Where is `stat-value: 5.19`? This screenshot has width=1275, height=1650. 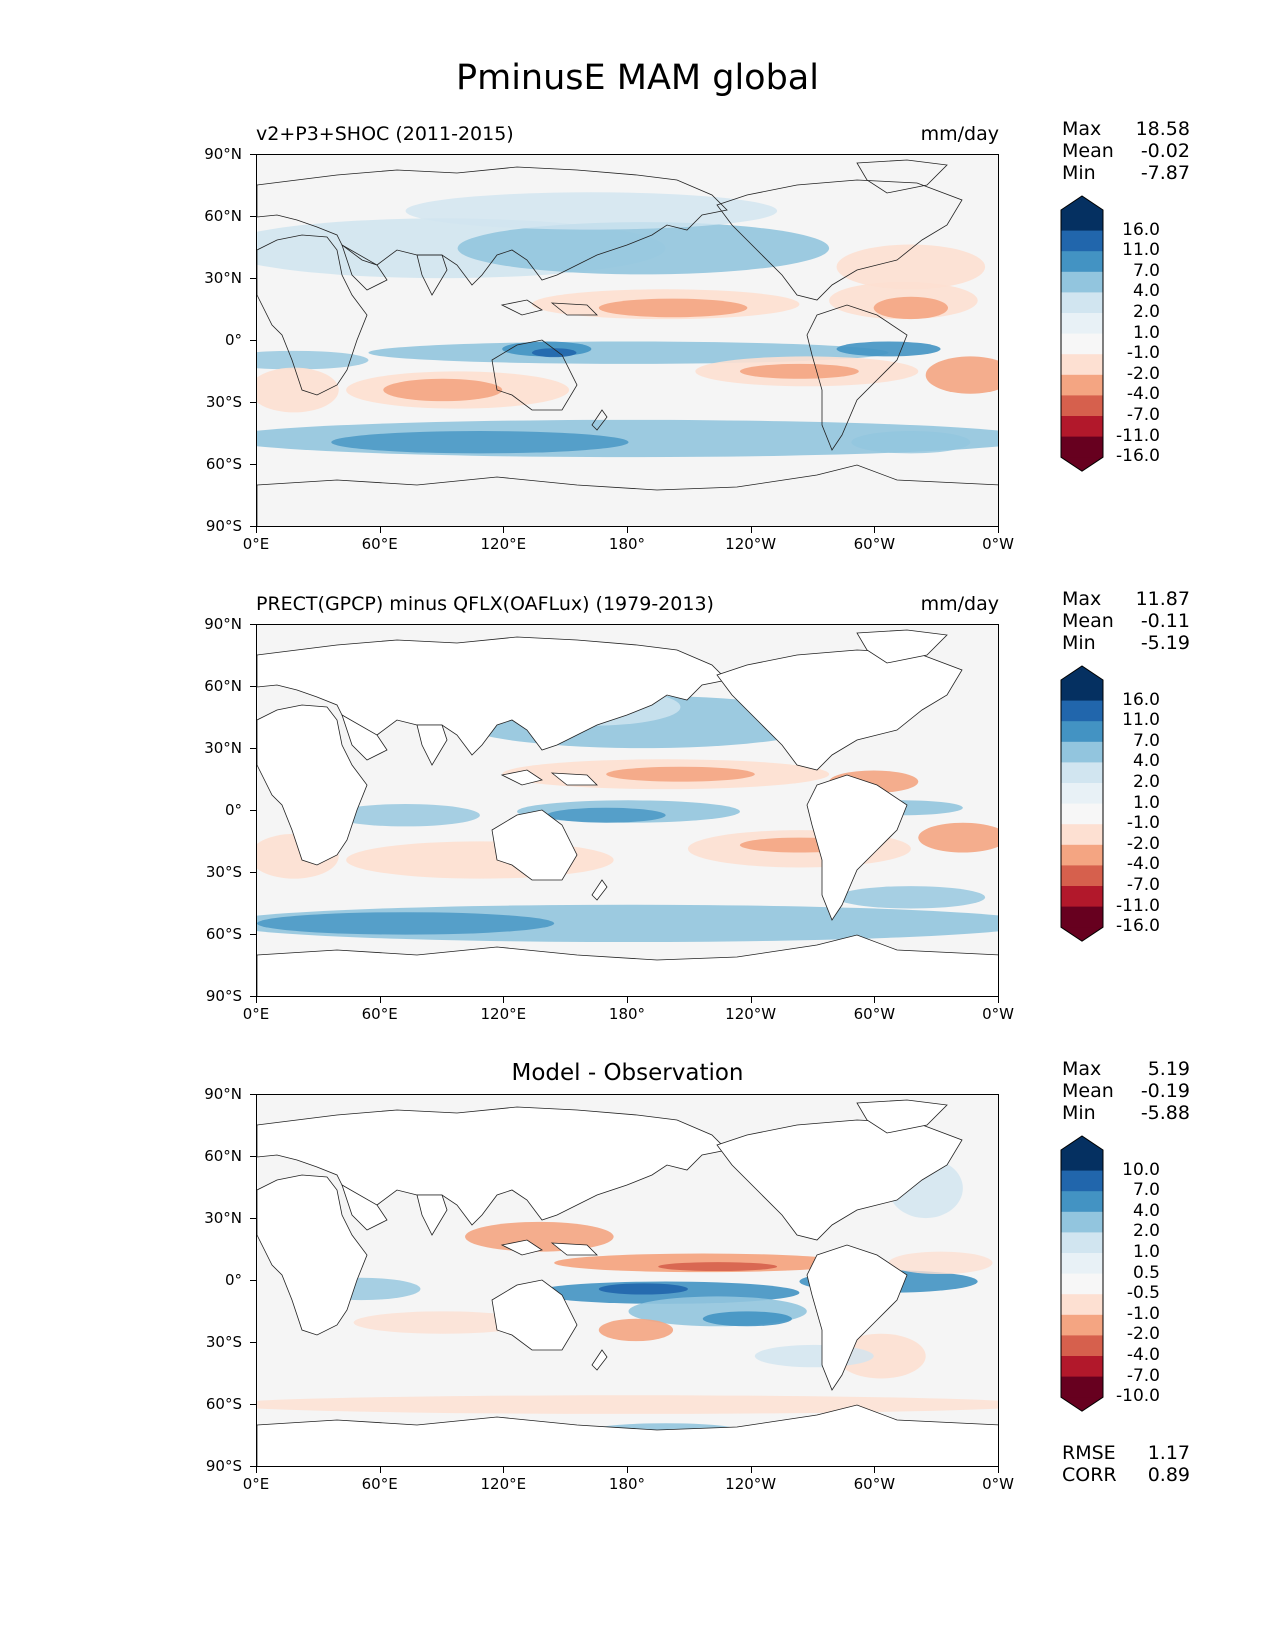 stat-value: 5.19 is located at coordinates (1168, 1069).